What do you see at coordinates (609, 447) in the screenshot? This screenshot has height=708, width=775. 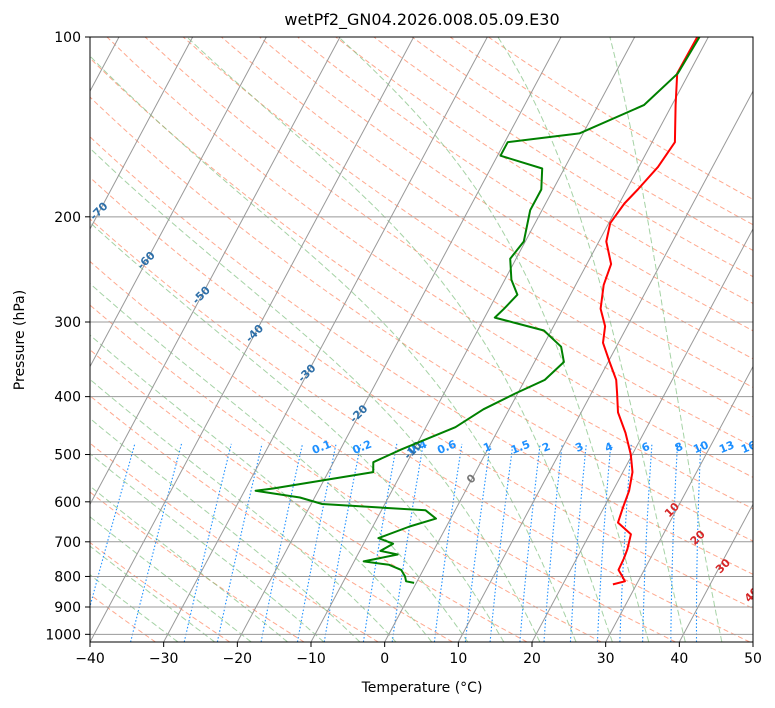 I see `mixing-ratio-label: 4` at bounding box center [609, 447].